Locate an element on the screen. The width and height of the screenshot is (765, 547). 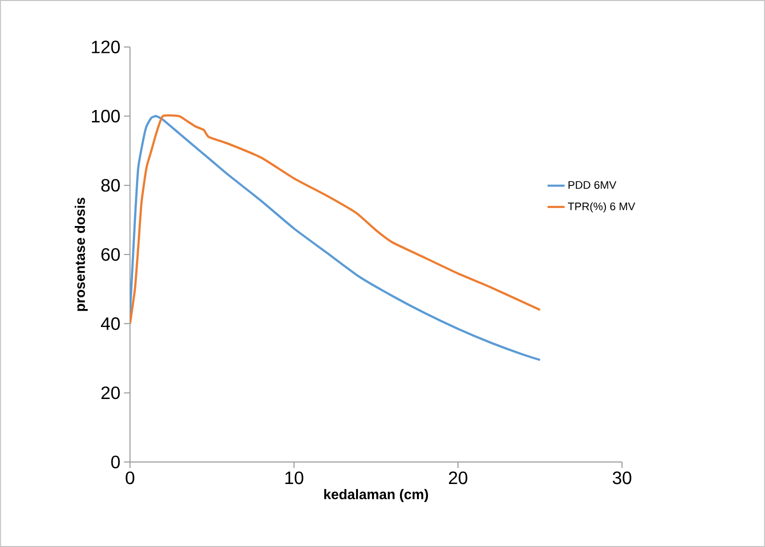
y-tick-label: 120 is located at coordinates (106, 47).